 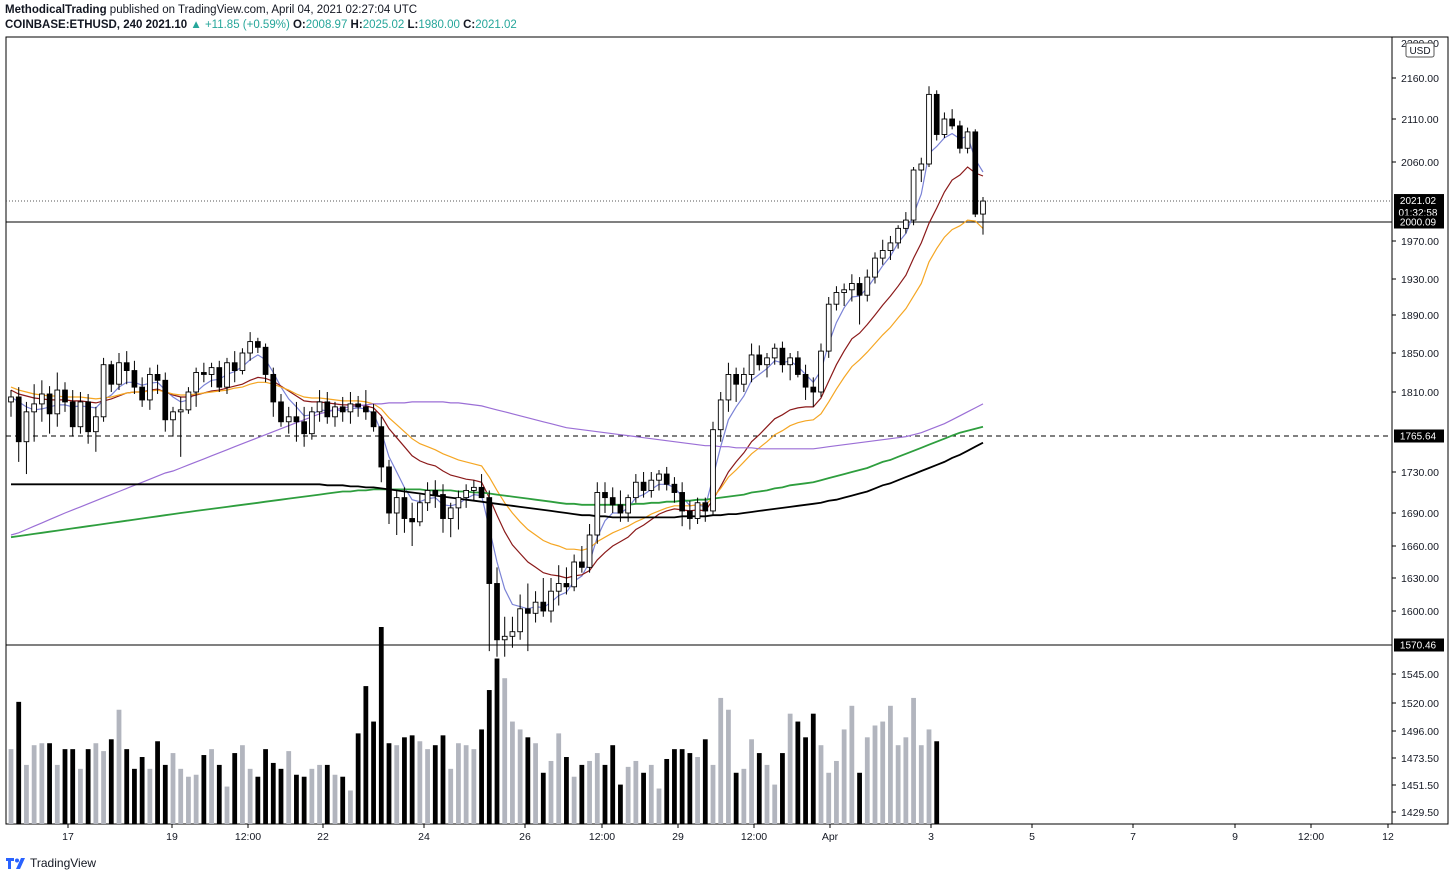 I want to click on volume-bars, so click(x=474, y=725).